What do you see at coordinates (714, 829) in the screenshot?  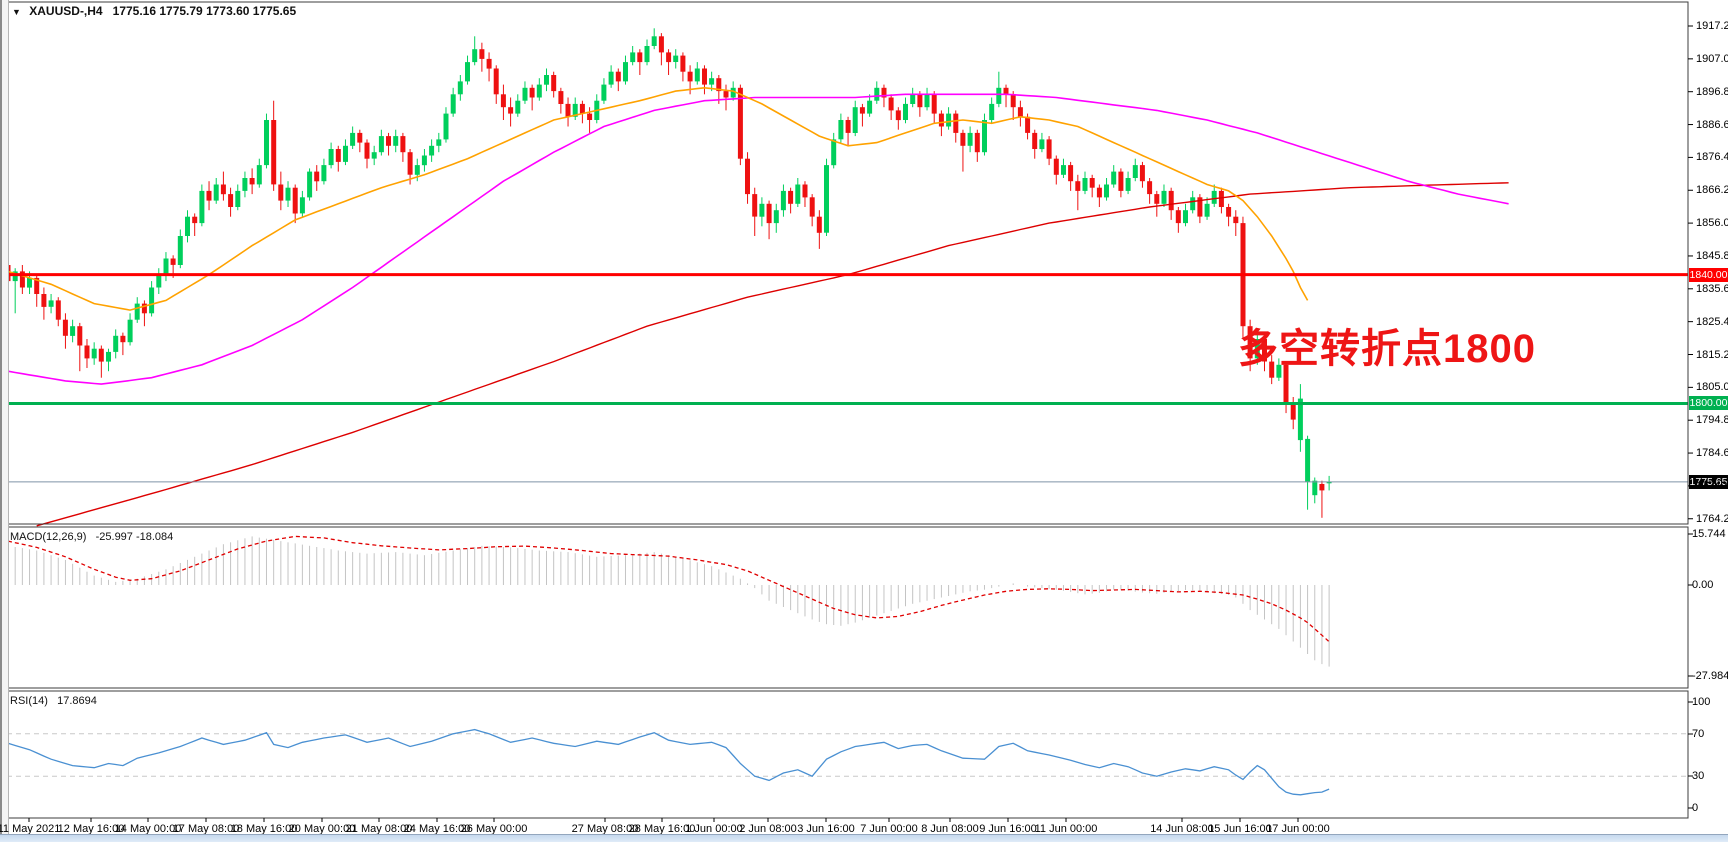 I see `time-tick-label: 1 Jun 00:00` at bounding box center [714, 829].